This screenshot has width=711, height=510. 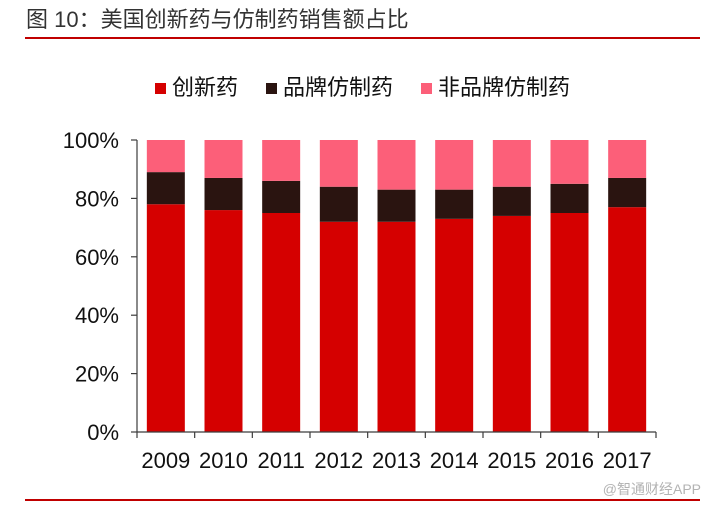 I want to click on bar-branded-generic-2016, so click(x=569, y=198).